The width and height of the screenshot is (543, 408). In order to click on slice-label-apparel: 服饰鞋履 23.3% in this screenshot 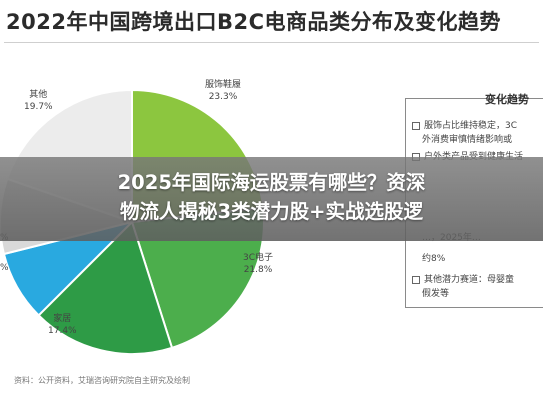, I will do `click(223, 91)`.